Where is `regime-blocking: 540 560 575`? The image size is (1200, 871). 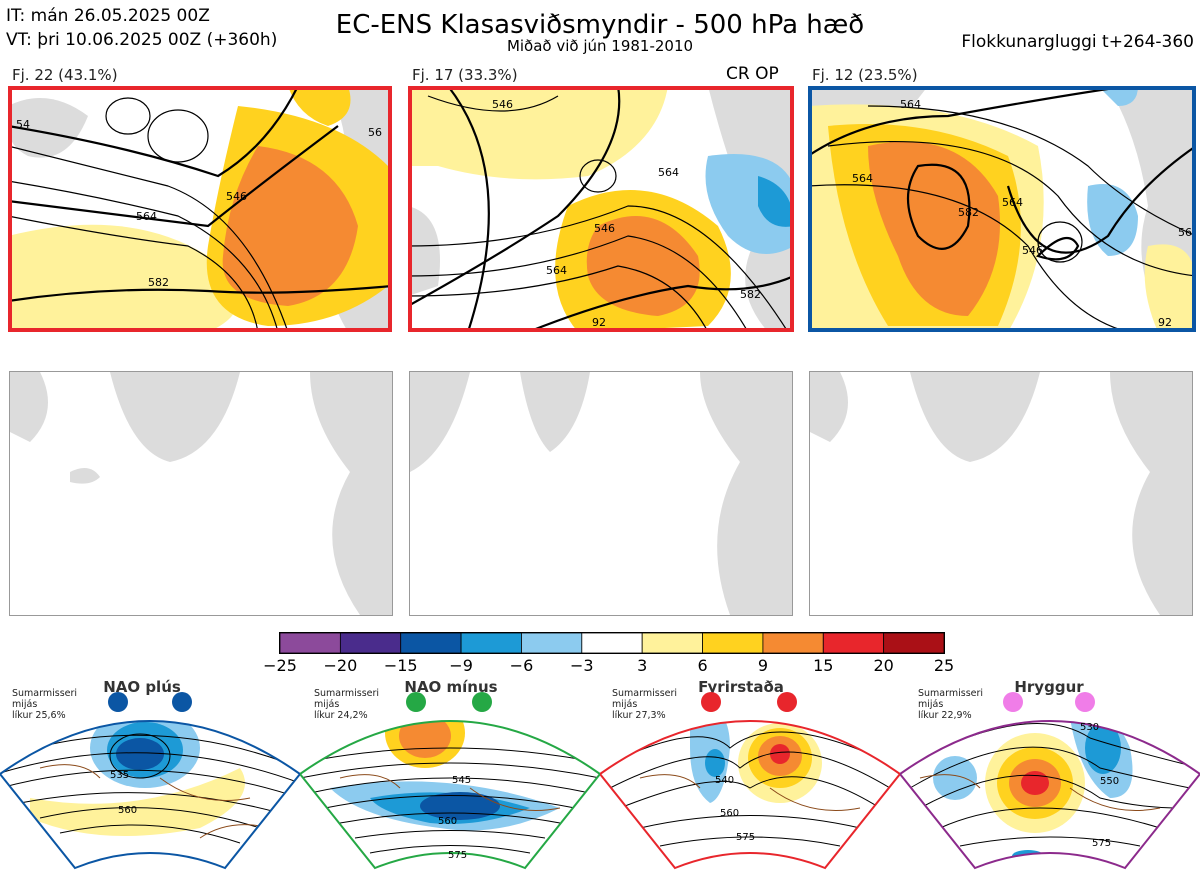
regime-blocking: 540 560 575 is located at coordinates (750, 779).